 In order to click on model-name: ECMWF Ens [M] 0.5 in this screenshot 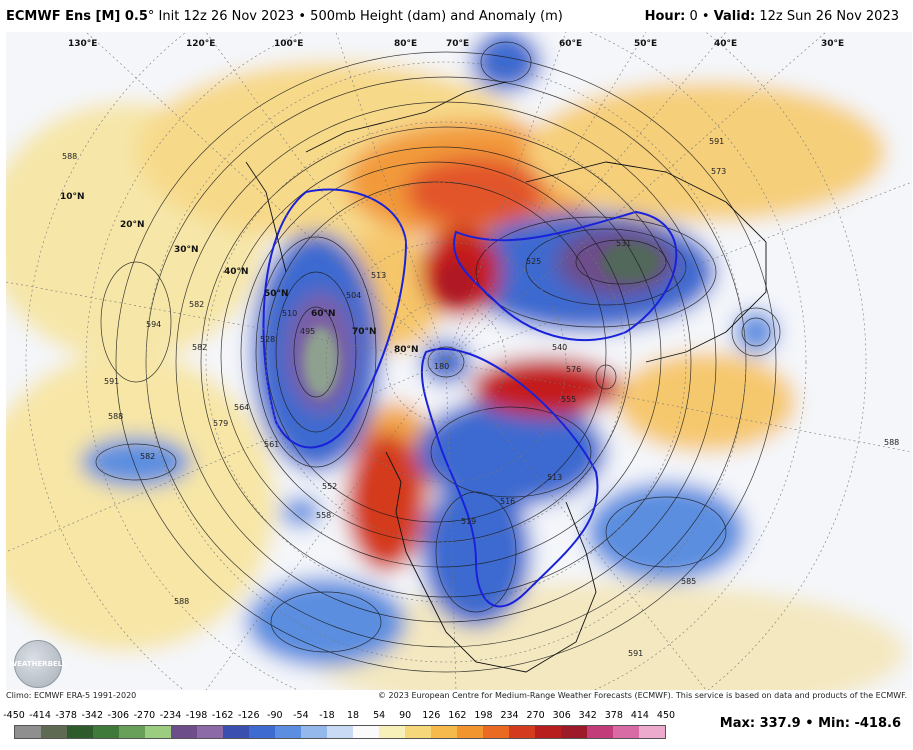, I will do `click(77, 16)`.